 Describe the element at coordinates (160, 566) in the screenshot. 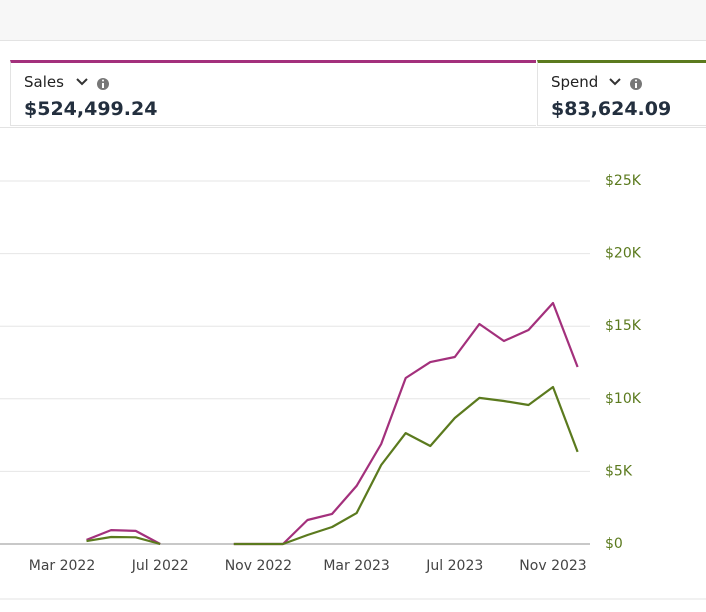

I see `x-tick-label: Jul 2022` at that location.